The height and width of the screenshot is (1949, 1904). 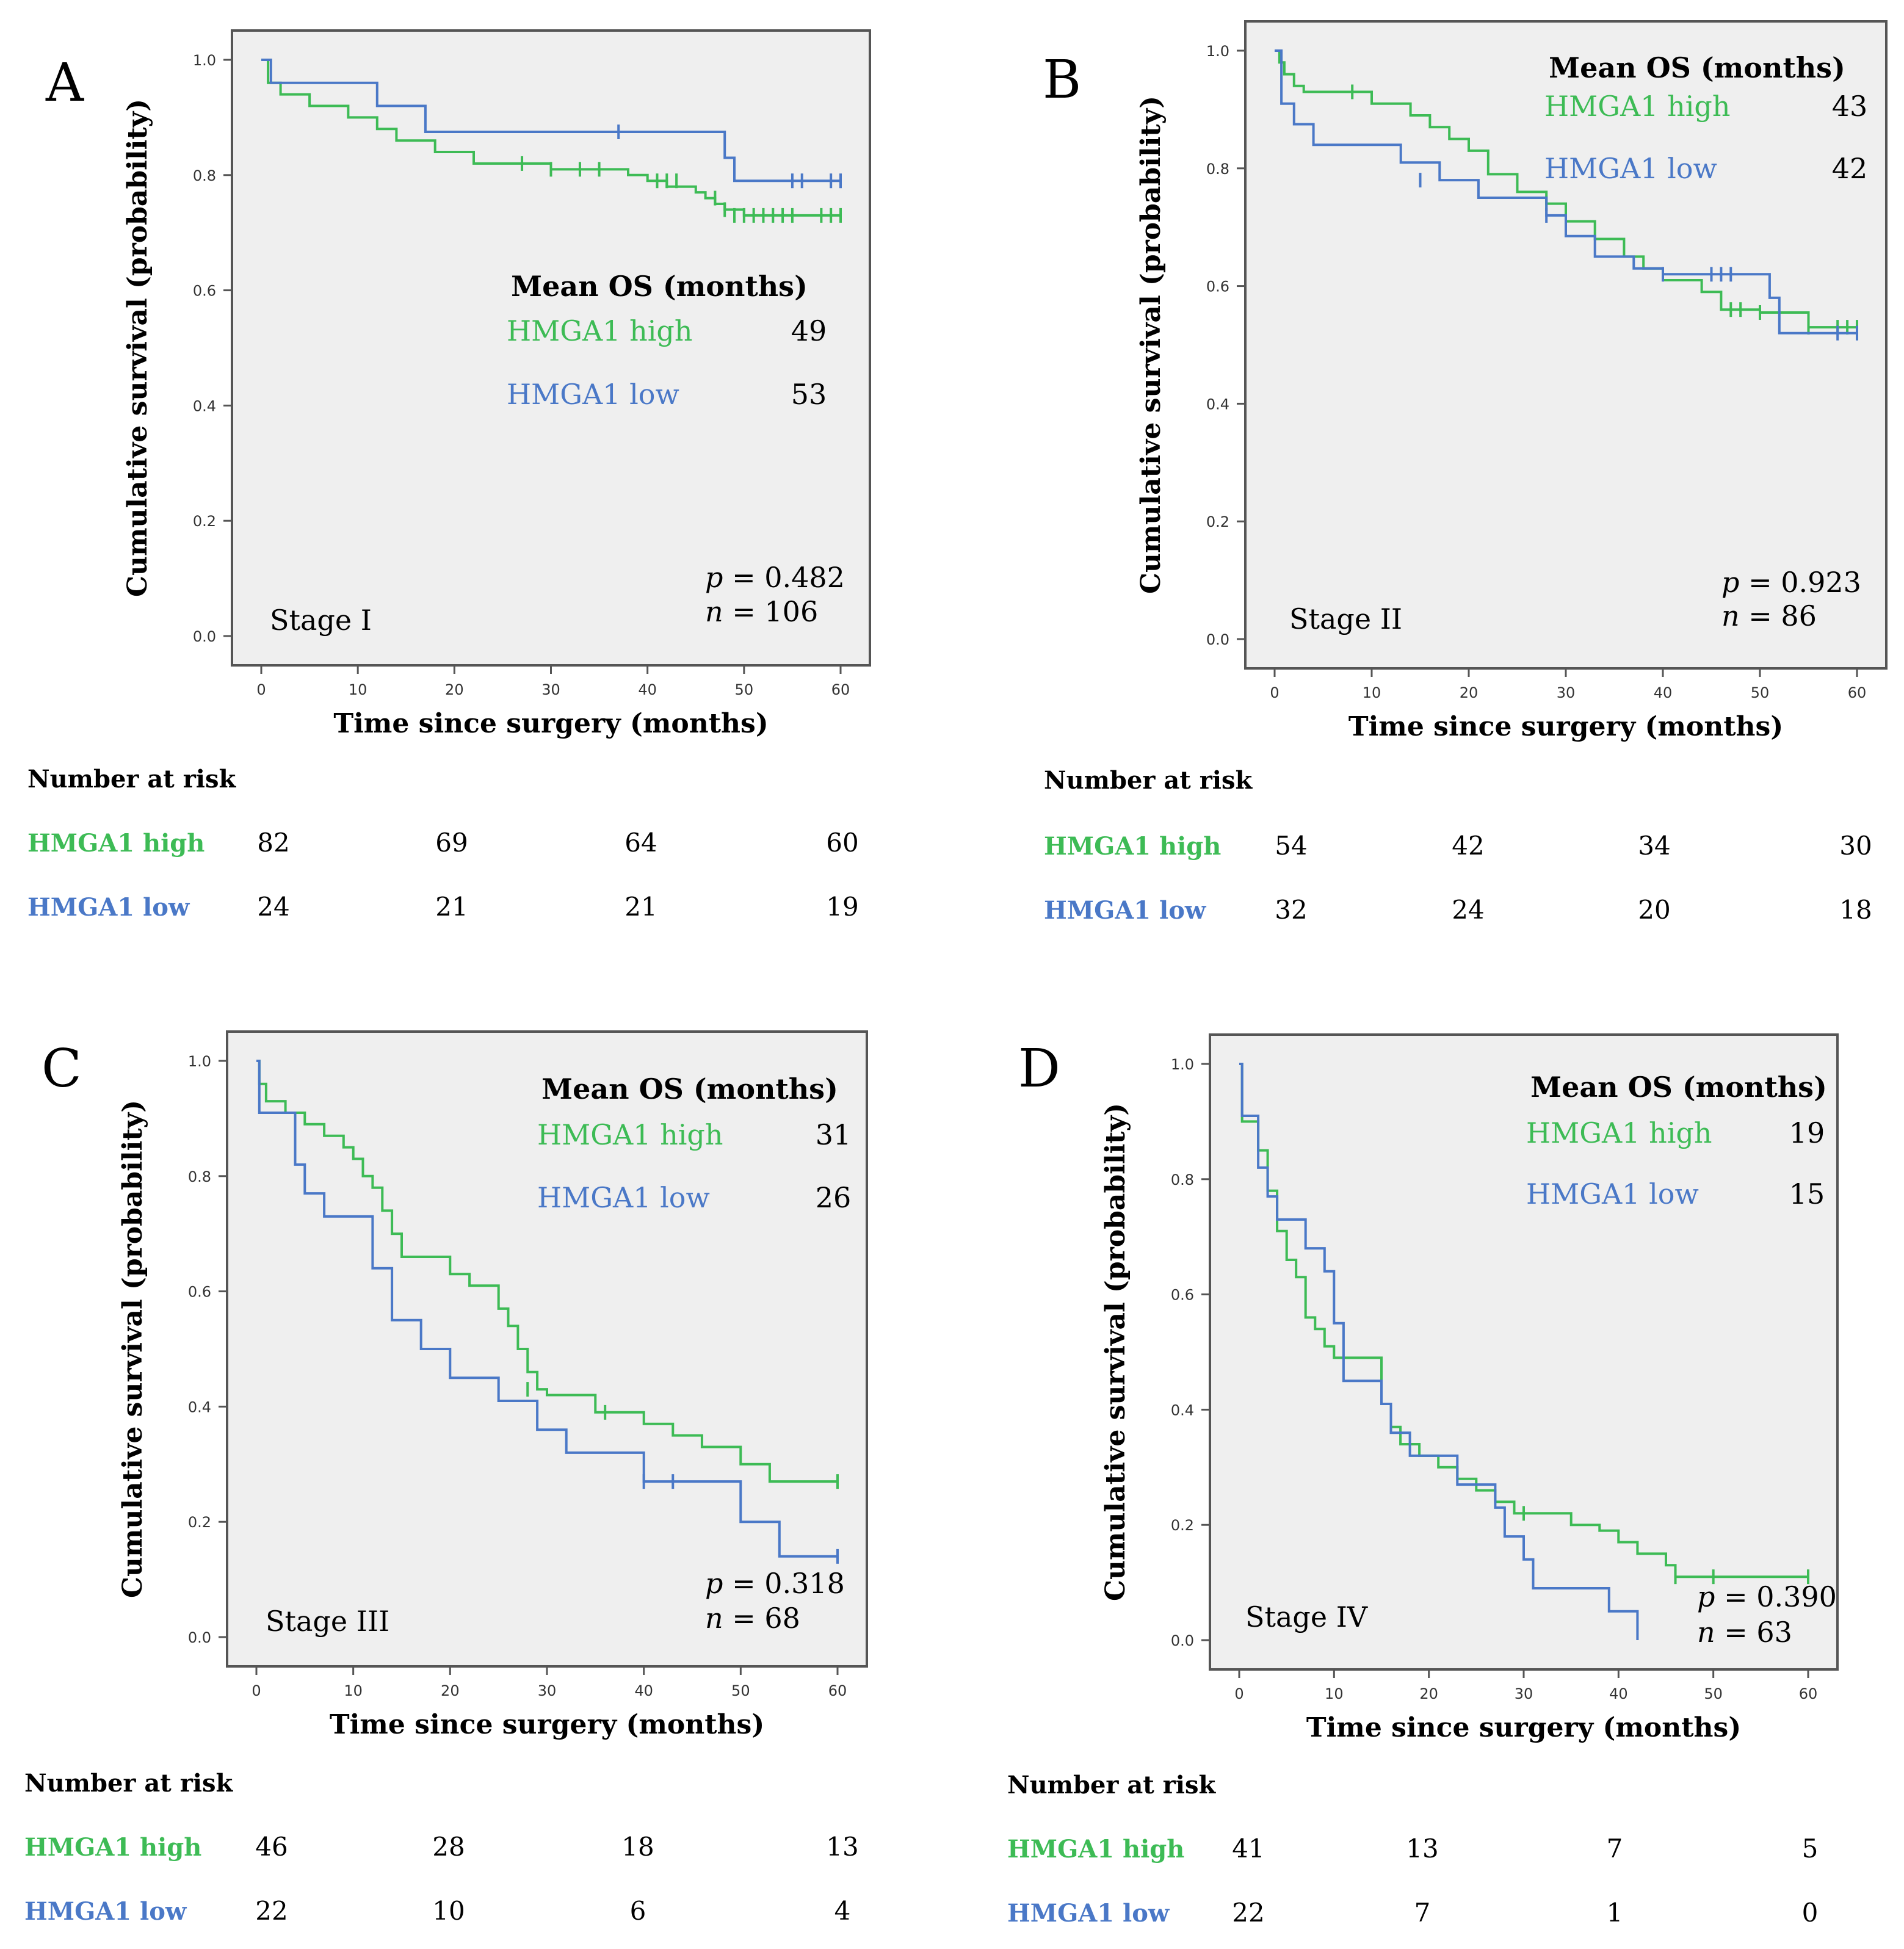 I want to click on panel-b-y-axis-label: Cumulative survival (probability), so click(x=1151, y=345).